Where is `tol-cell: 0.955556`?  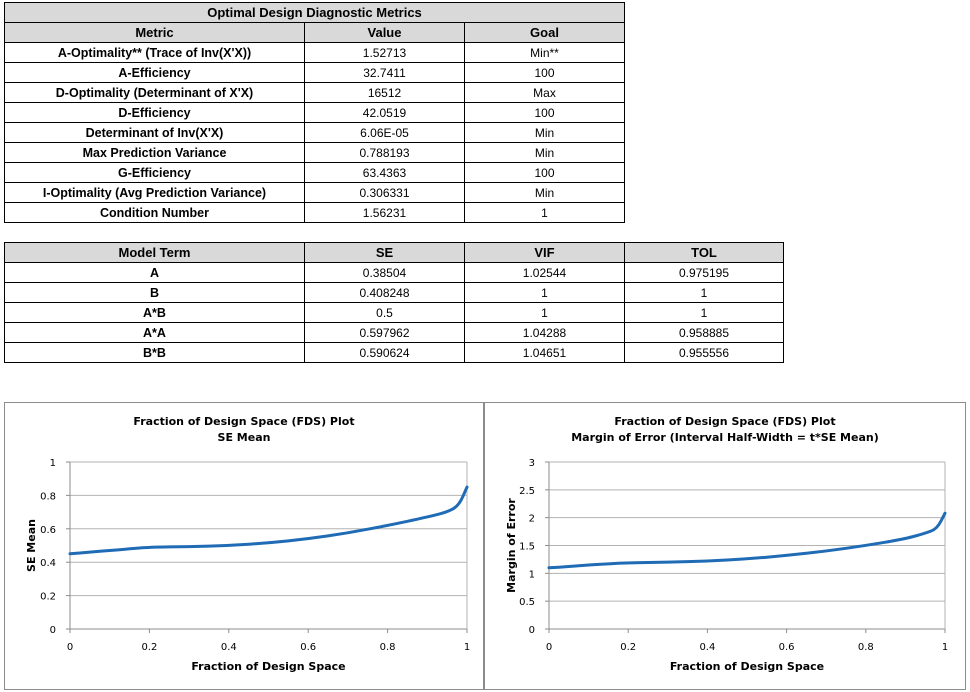 tol-cell: 0.955556 is located at coordinates (704, 352).